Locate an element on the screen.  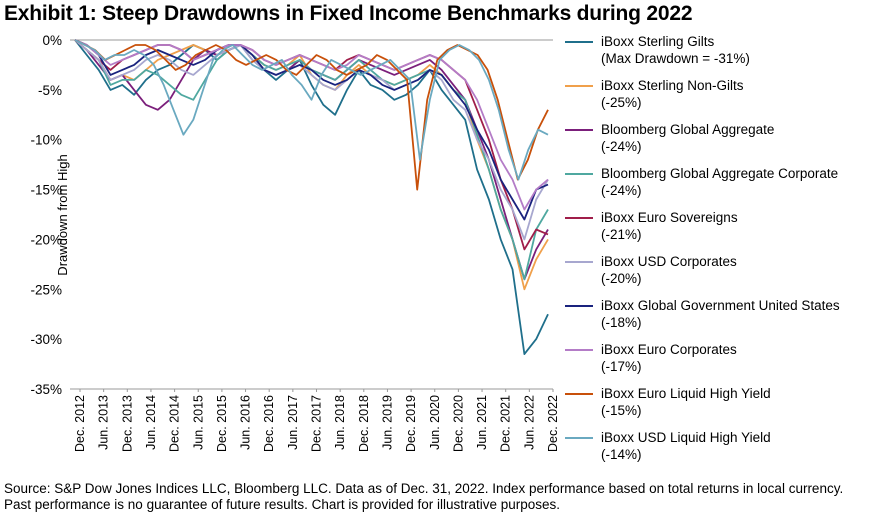
legend-label: iBoxx Euro Corporates (-17%) is located at coordinates (669, 358).